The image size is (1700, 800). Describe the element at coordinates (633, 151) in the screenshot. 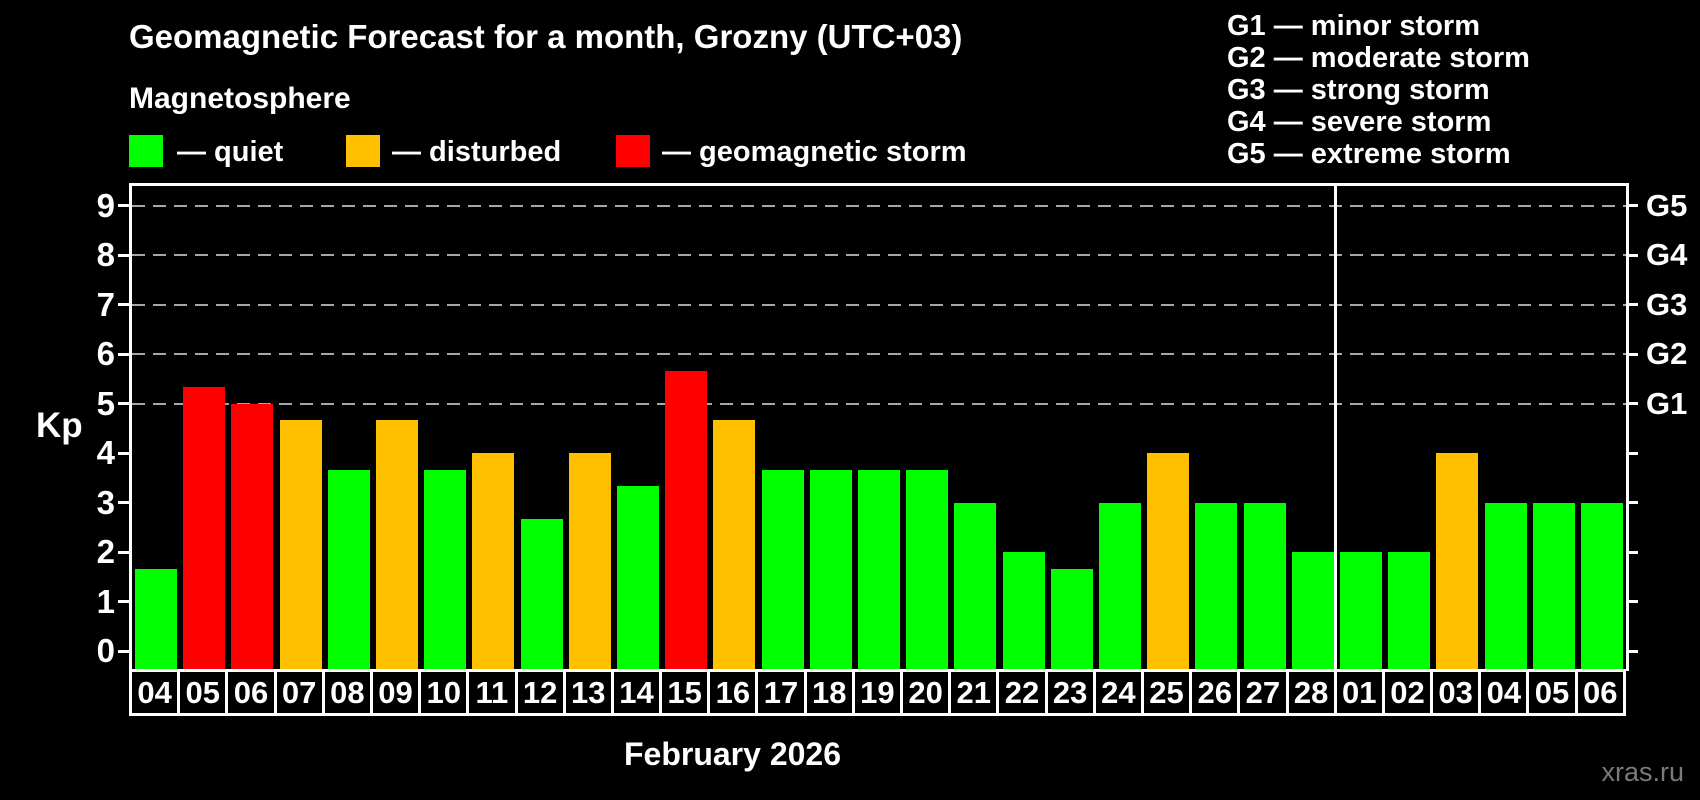

I see `storm-color-swatch` at that location.